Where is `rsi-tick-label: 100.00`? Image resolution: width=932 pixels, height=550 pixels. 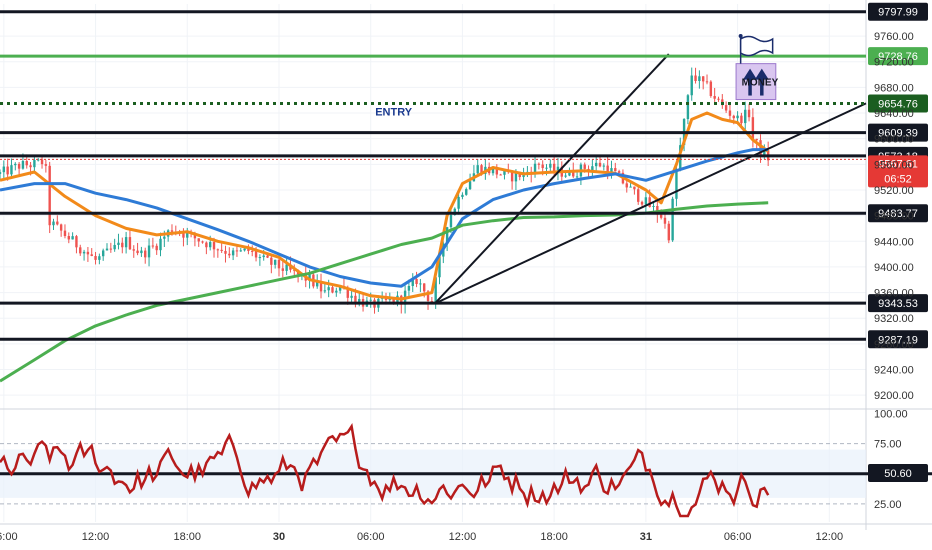
rsi-tick-label: 100.00 is located at coordinates (891, 414).